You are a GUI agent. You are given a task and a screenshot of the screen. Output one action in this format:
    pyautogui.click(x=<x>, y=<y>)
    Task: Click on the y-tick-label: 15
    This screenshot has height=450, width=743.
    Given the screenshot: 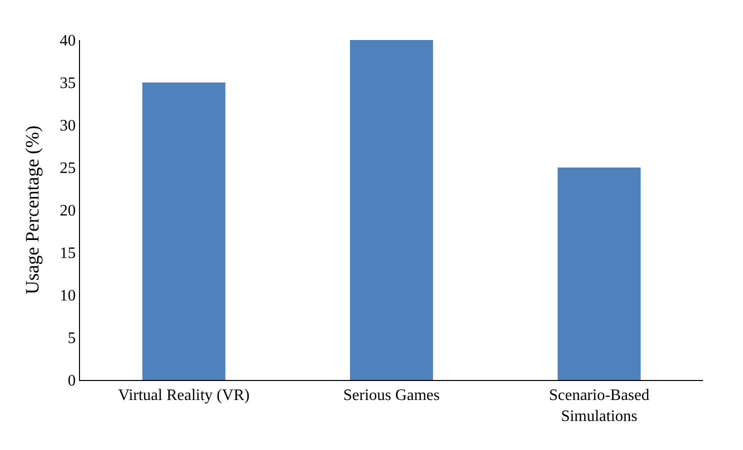 What is the action you would take?
    pyautogui.click(x=68, y=253)
    